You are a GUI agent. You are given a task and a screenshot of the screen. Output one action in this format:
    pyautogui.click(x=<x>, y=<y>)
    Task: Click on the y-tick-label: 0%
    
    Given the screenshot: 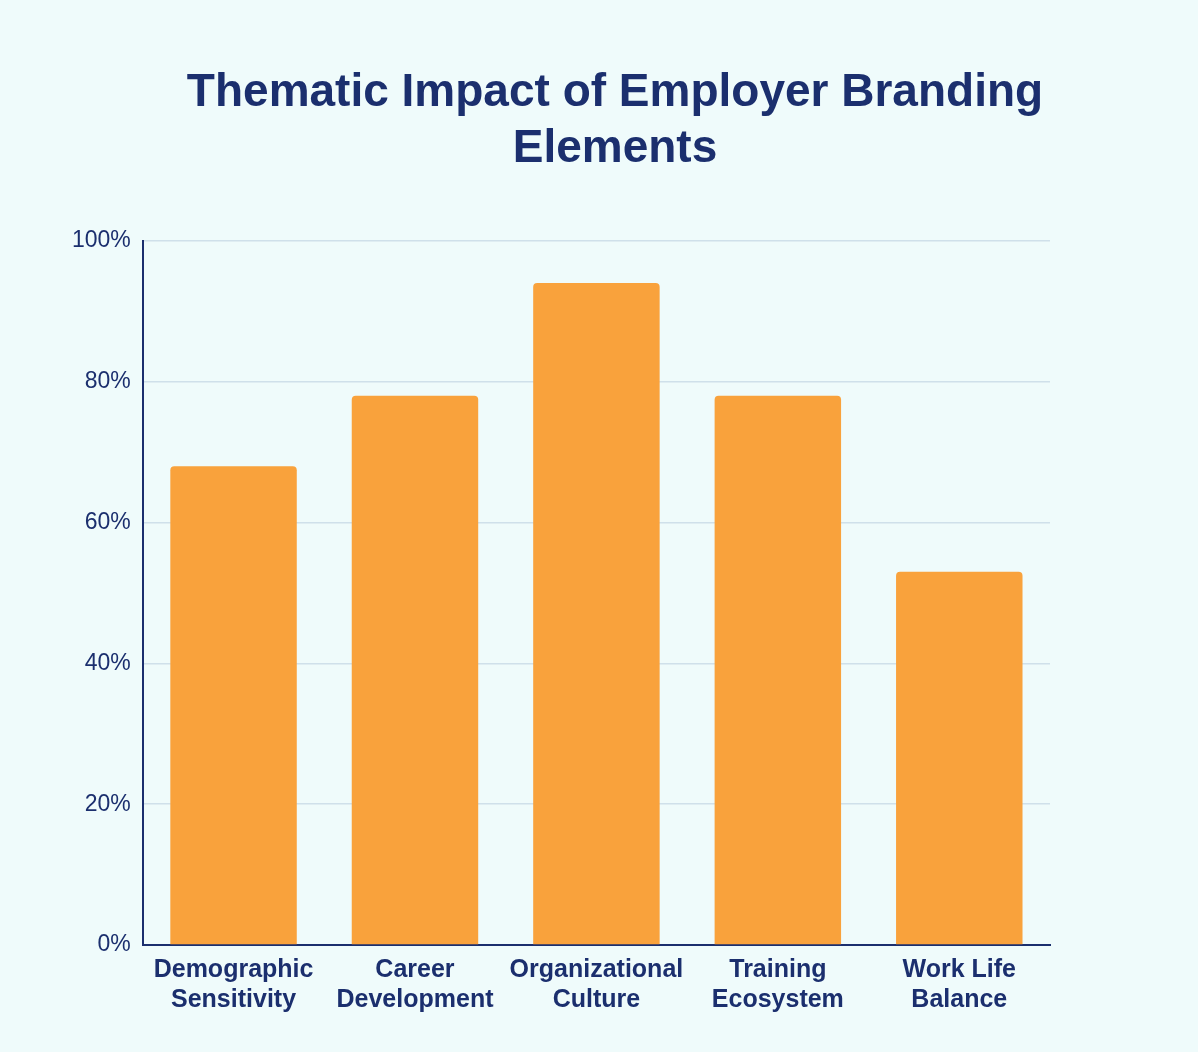 What is the action you would take?
    pyautogui.click(x=114, y=943)
    